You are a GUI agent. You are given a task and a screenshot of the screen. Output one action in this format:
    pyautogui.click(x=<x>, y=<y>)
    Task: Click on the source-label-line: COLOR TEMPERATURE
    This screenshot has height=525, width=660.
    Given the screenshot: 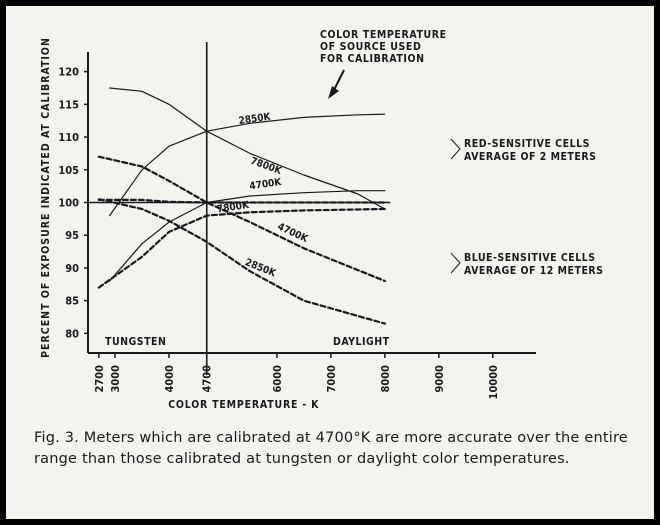 What is the action you would take?
    pyautogui.click(x=383, y=35)
    